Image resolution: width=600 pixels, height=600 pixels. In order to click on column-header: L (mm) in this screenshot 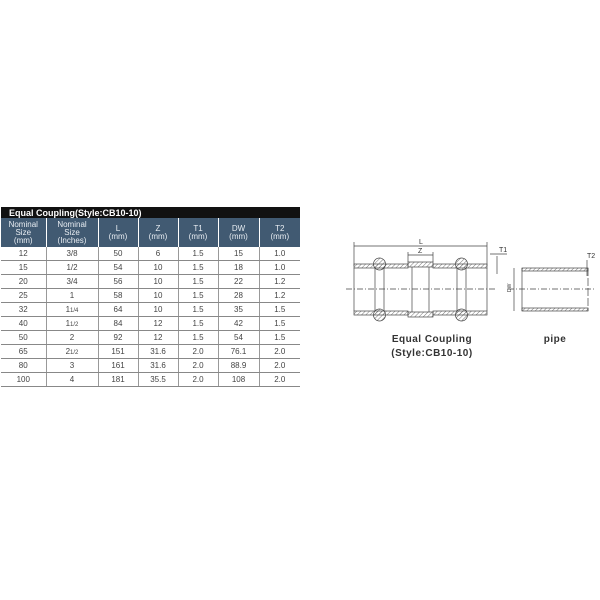, I will do `click(118, 232)`.